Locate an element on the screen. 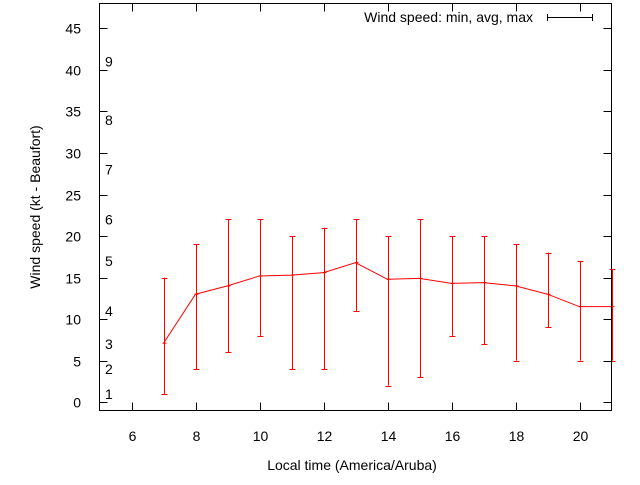 This screenshot has height=485, width=640. y-axis-label: Wind speed (kt - Beaufort) is located at coordinates (35, 206).